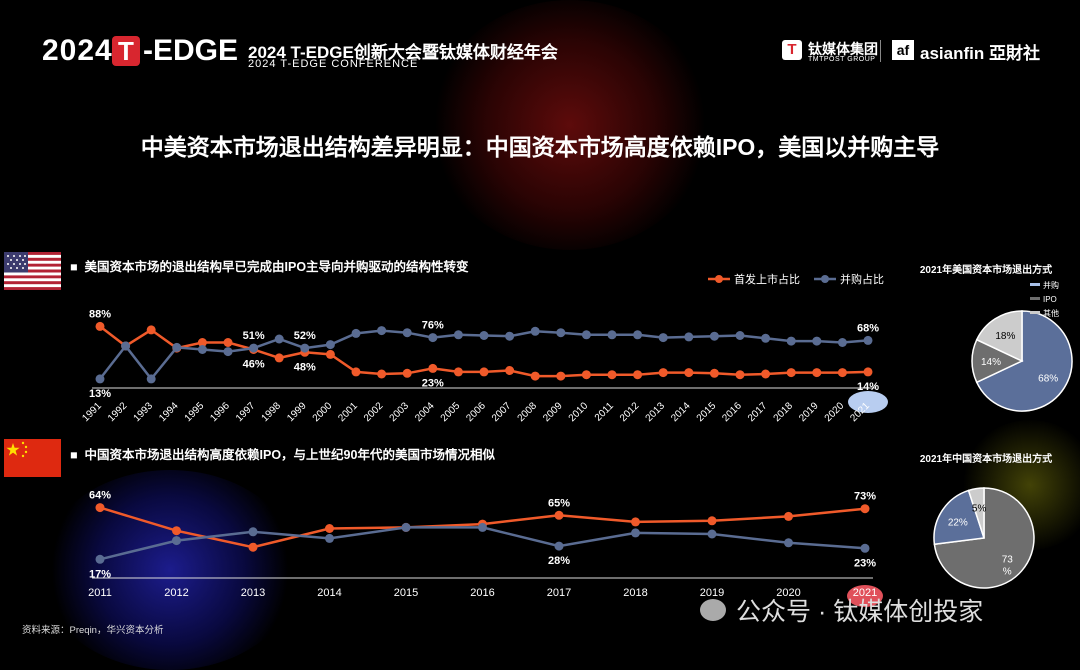  I want to click on data-label: 64%, so click(100, 496).